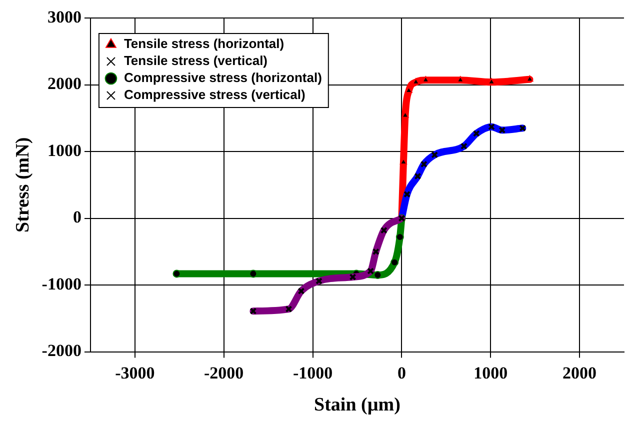 The image size is (630, 429). Describe the element at coordinates (62, 350) in the screenshot. I see `y-tick-label: -2000` at that location.